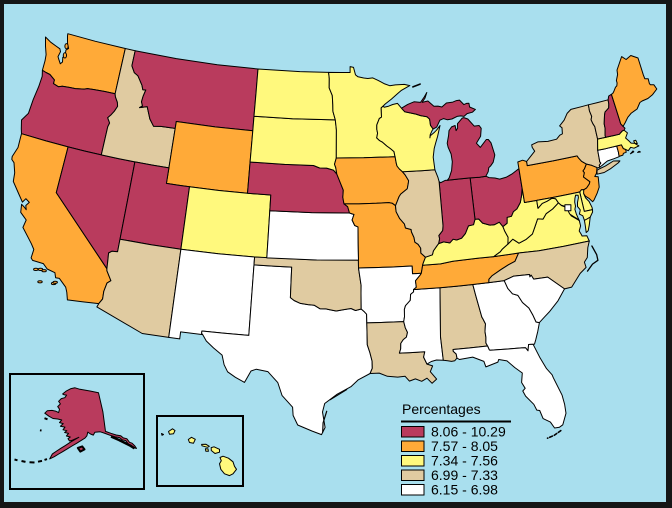 Image resolution: width=672 pixels, height=508 pixels. What do you see at coordinates (441, 409) in the screenshot?
I see `svg-text: Percentages` at bounding box center [441, 409].